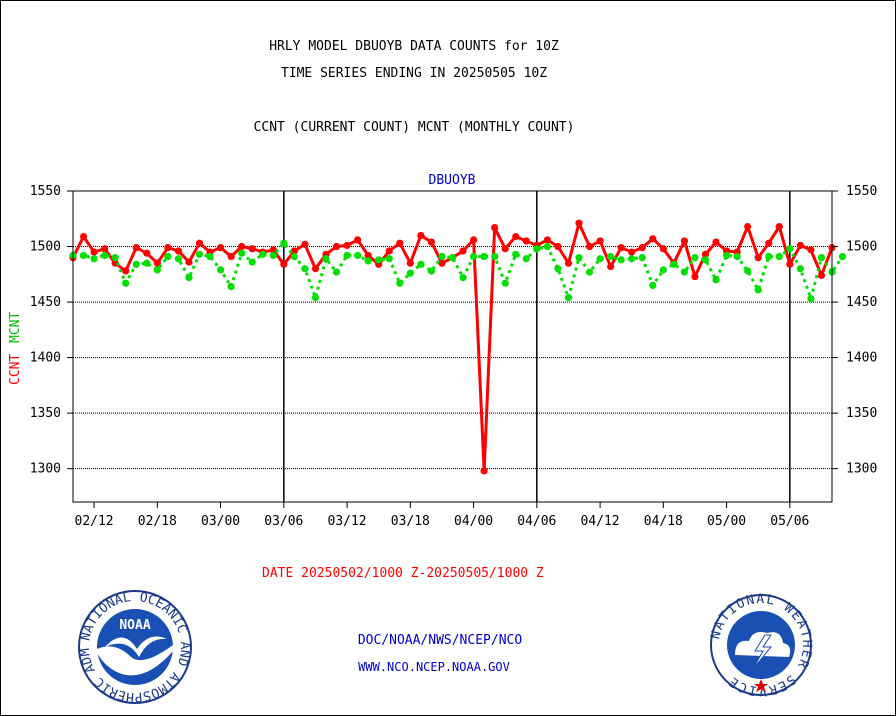  What do you see at coordinates (861, 413) in the screenshot?
I see `y-tick-label-right: 1350` at bounding box center [861, 413].